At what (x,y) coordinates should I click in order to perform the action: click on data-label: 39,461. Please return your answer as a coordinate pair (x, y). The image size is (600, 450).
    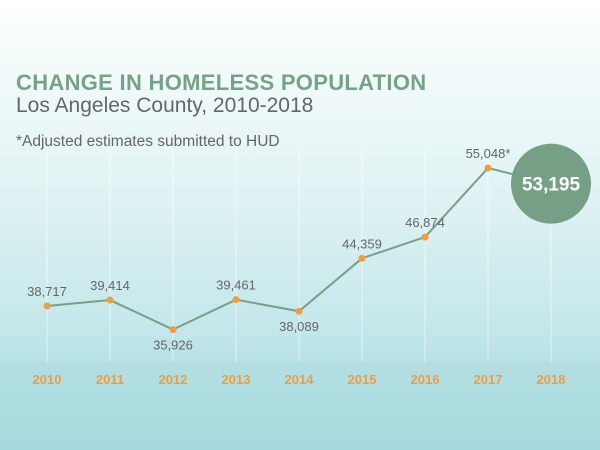
    Looking at the image, I should click on (236, 285).